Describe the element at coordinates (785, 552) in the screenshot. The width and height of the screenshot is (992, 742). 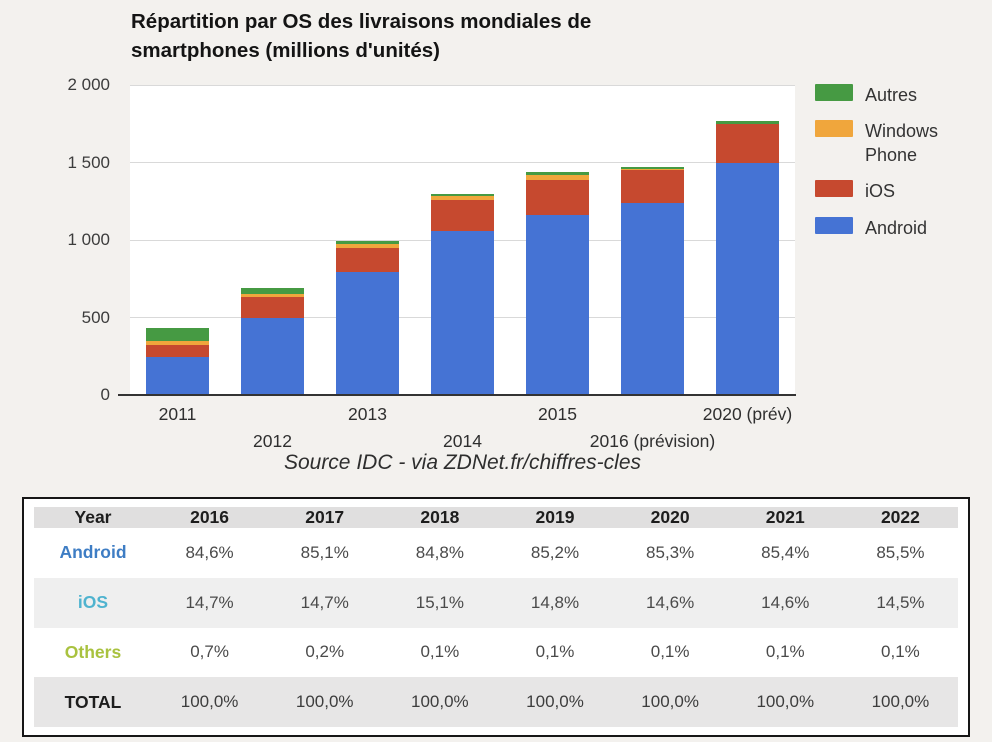
I see `table-cell: 85,4%` at that location.